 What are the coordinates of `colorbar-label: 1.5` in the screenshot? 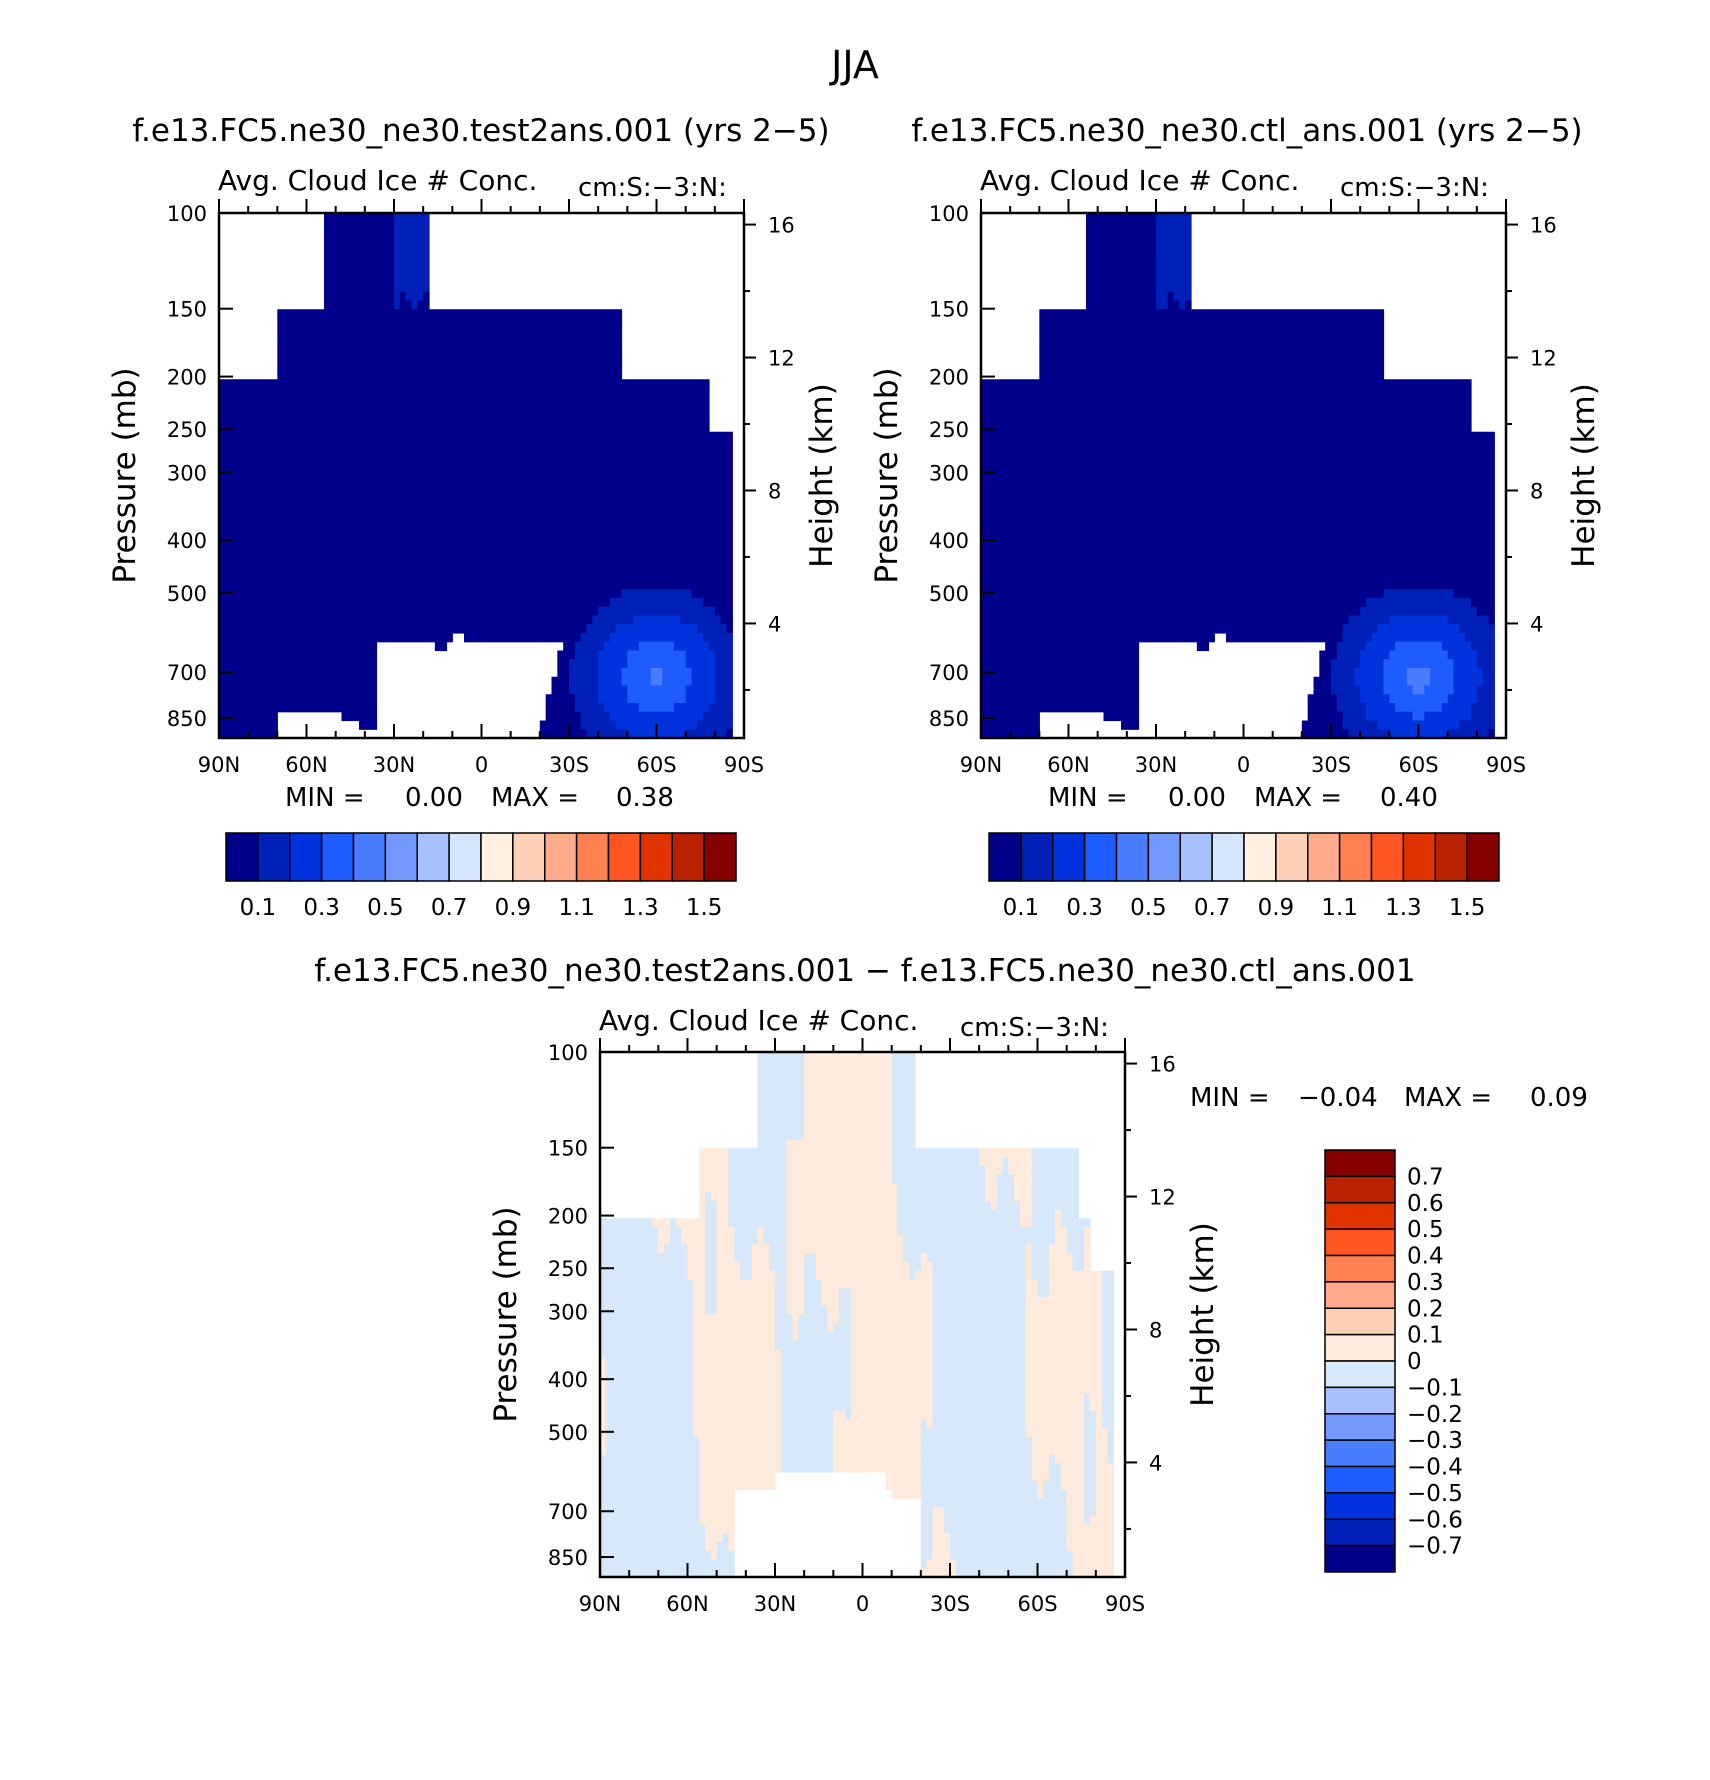 It's located at (1467, 908).